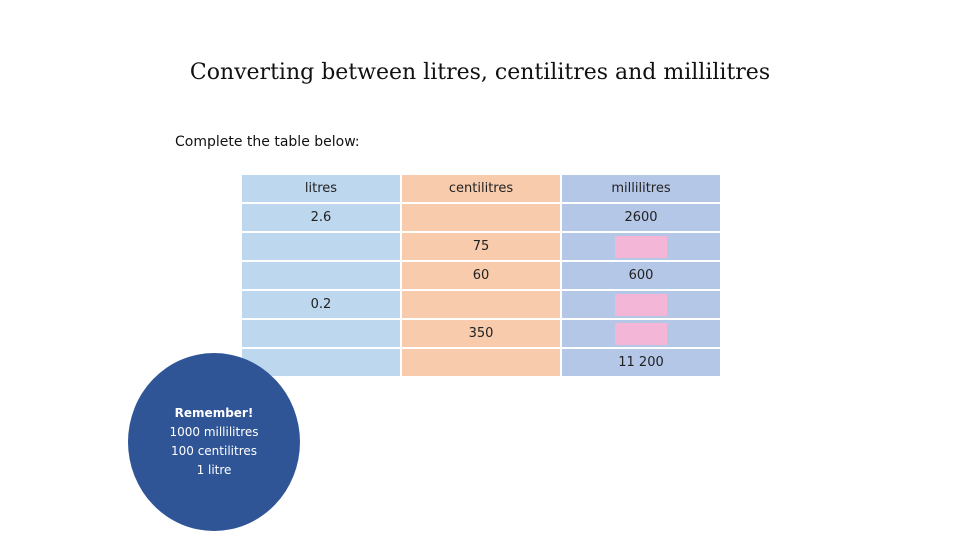  I want to click on cell-millilitres: 11 200, so click(641, 362).